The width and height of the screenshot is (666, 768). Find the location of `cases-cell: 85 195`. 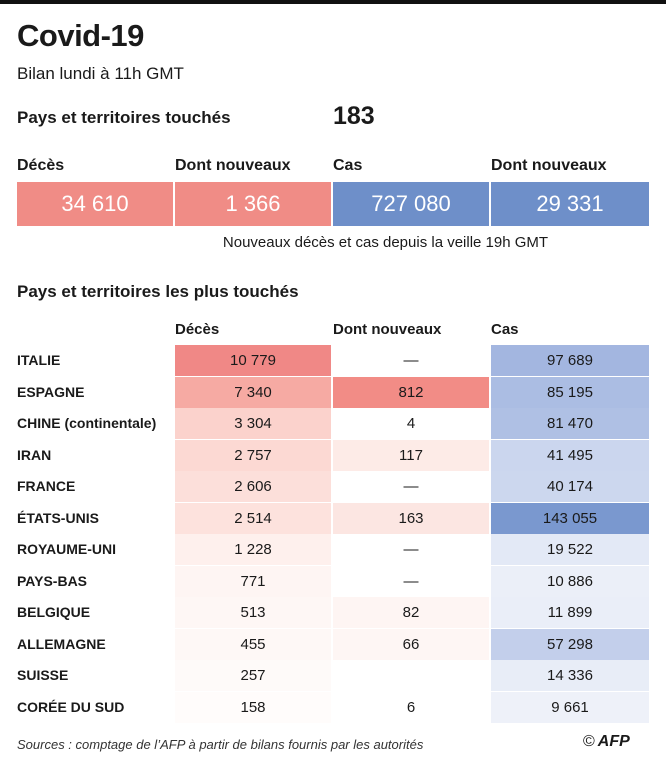

cases-cell: 85 195 is located at coordinates (570, 392).